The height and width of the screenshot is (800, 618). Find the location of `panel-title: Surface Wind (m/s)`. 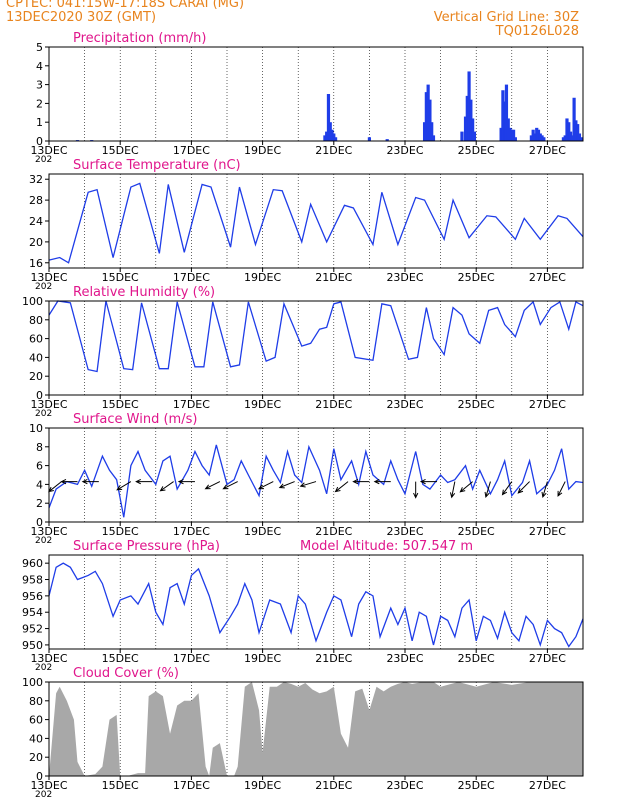

panel-title: Surface Wind (m/s) is located at coordinates (135, 419).